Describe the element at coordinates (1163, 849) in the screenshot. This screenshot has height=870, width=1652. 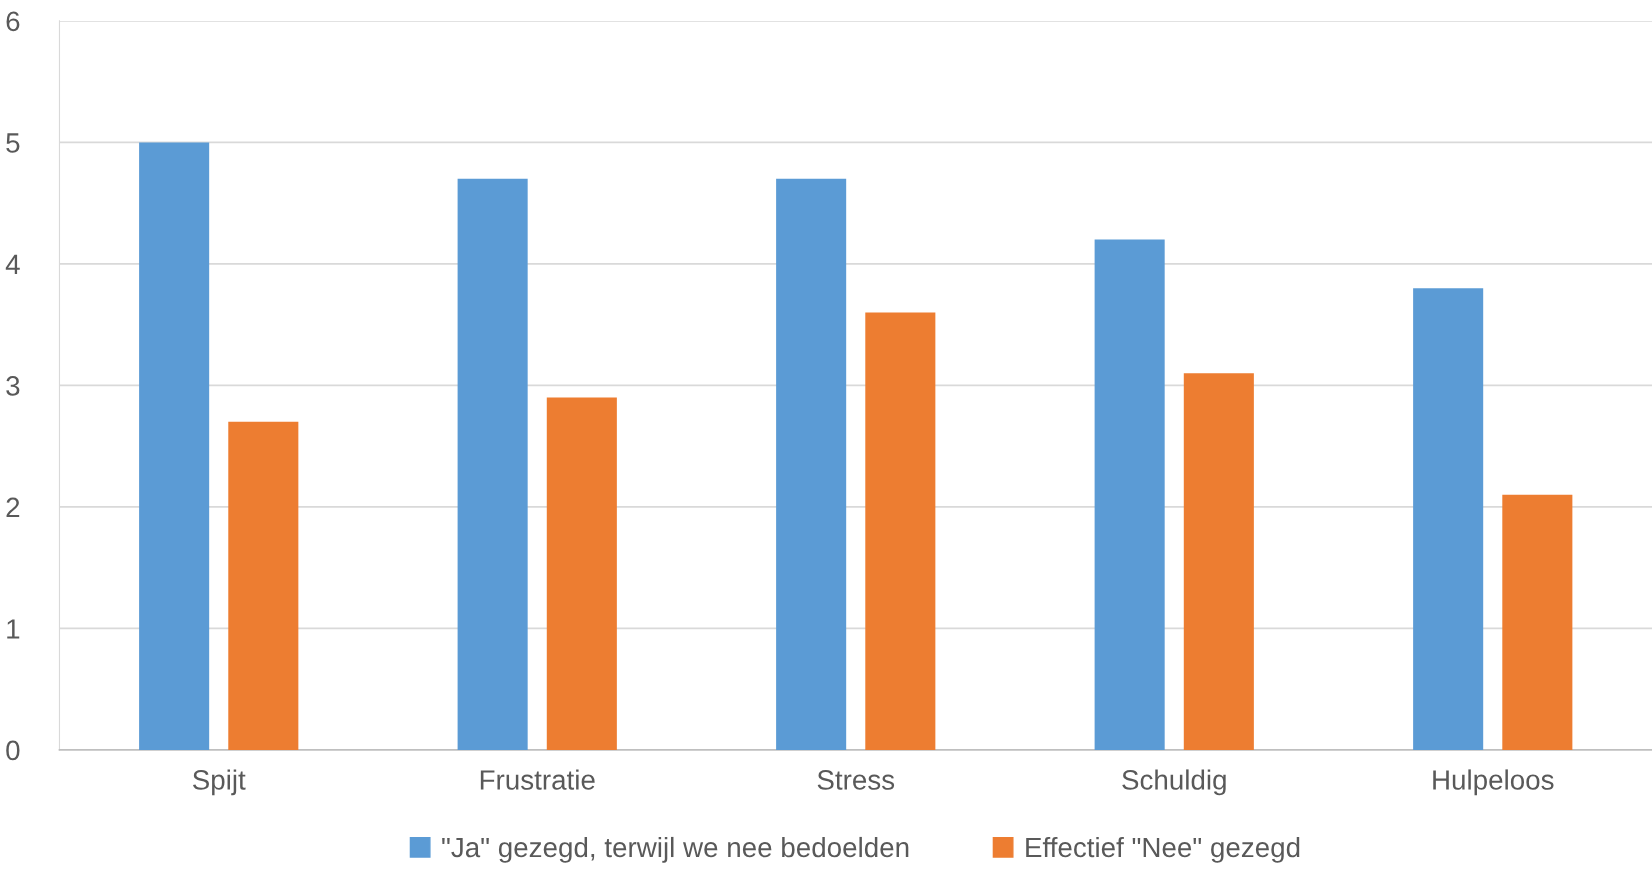
I see `legend-label: Effectief "Nee" gezegd` at that location.